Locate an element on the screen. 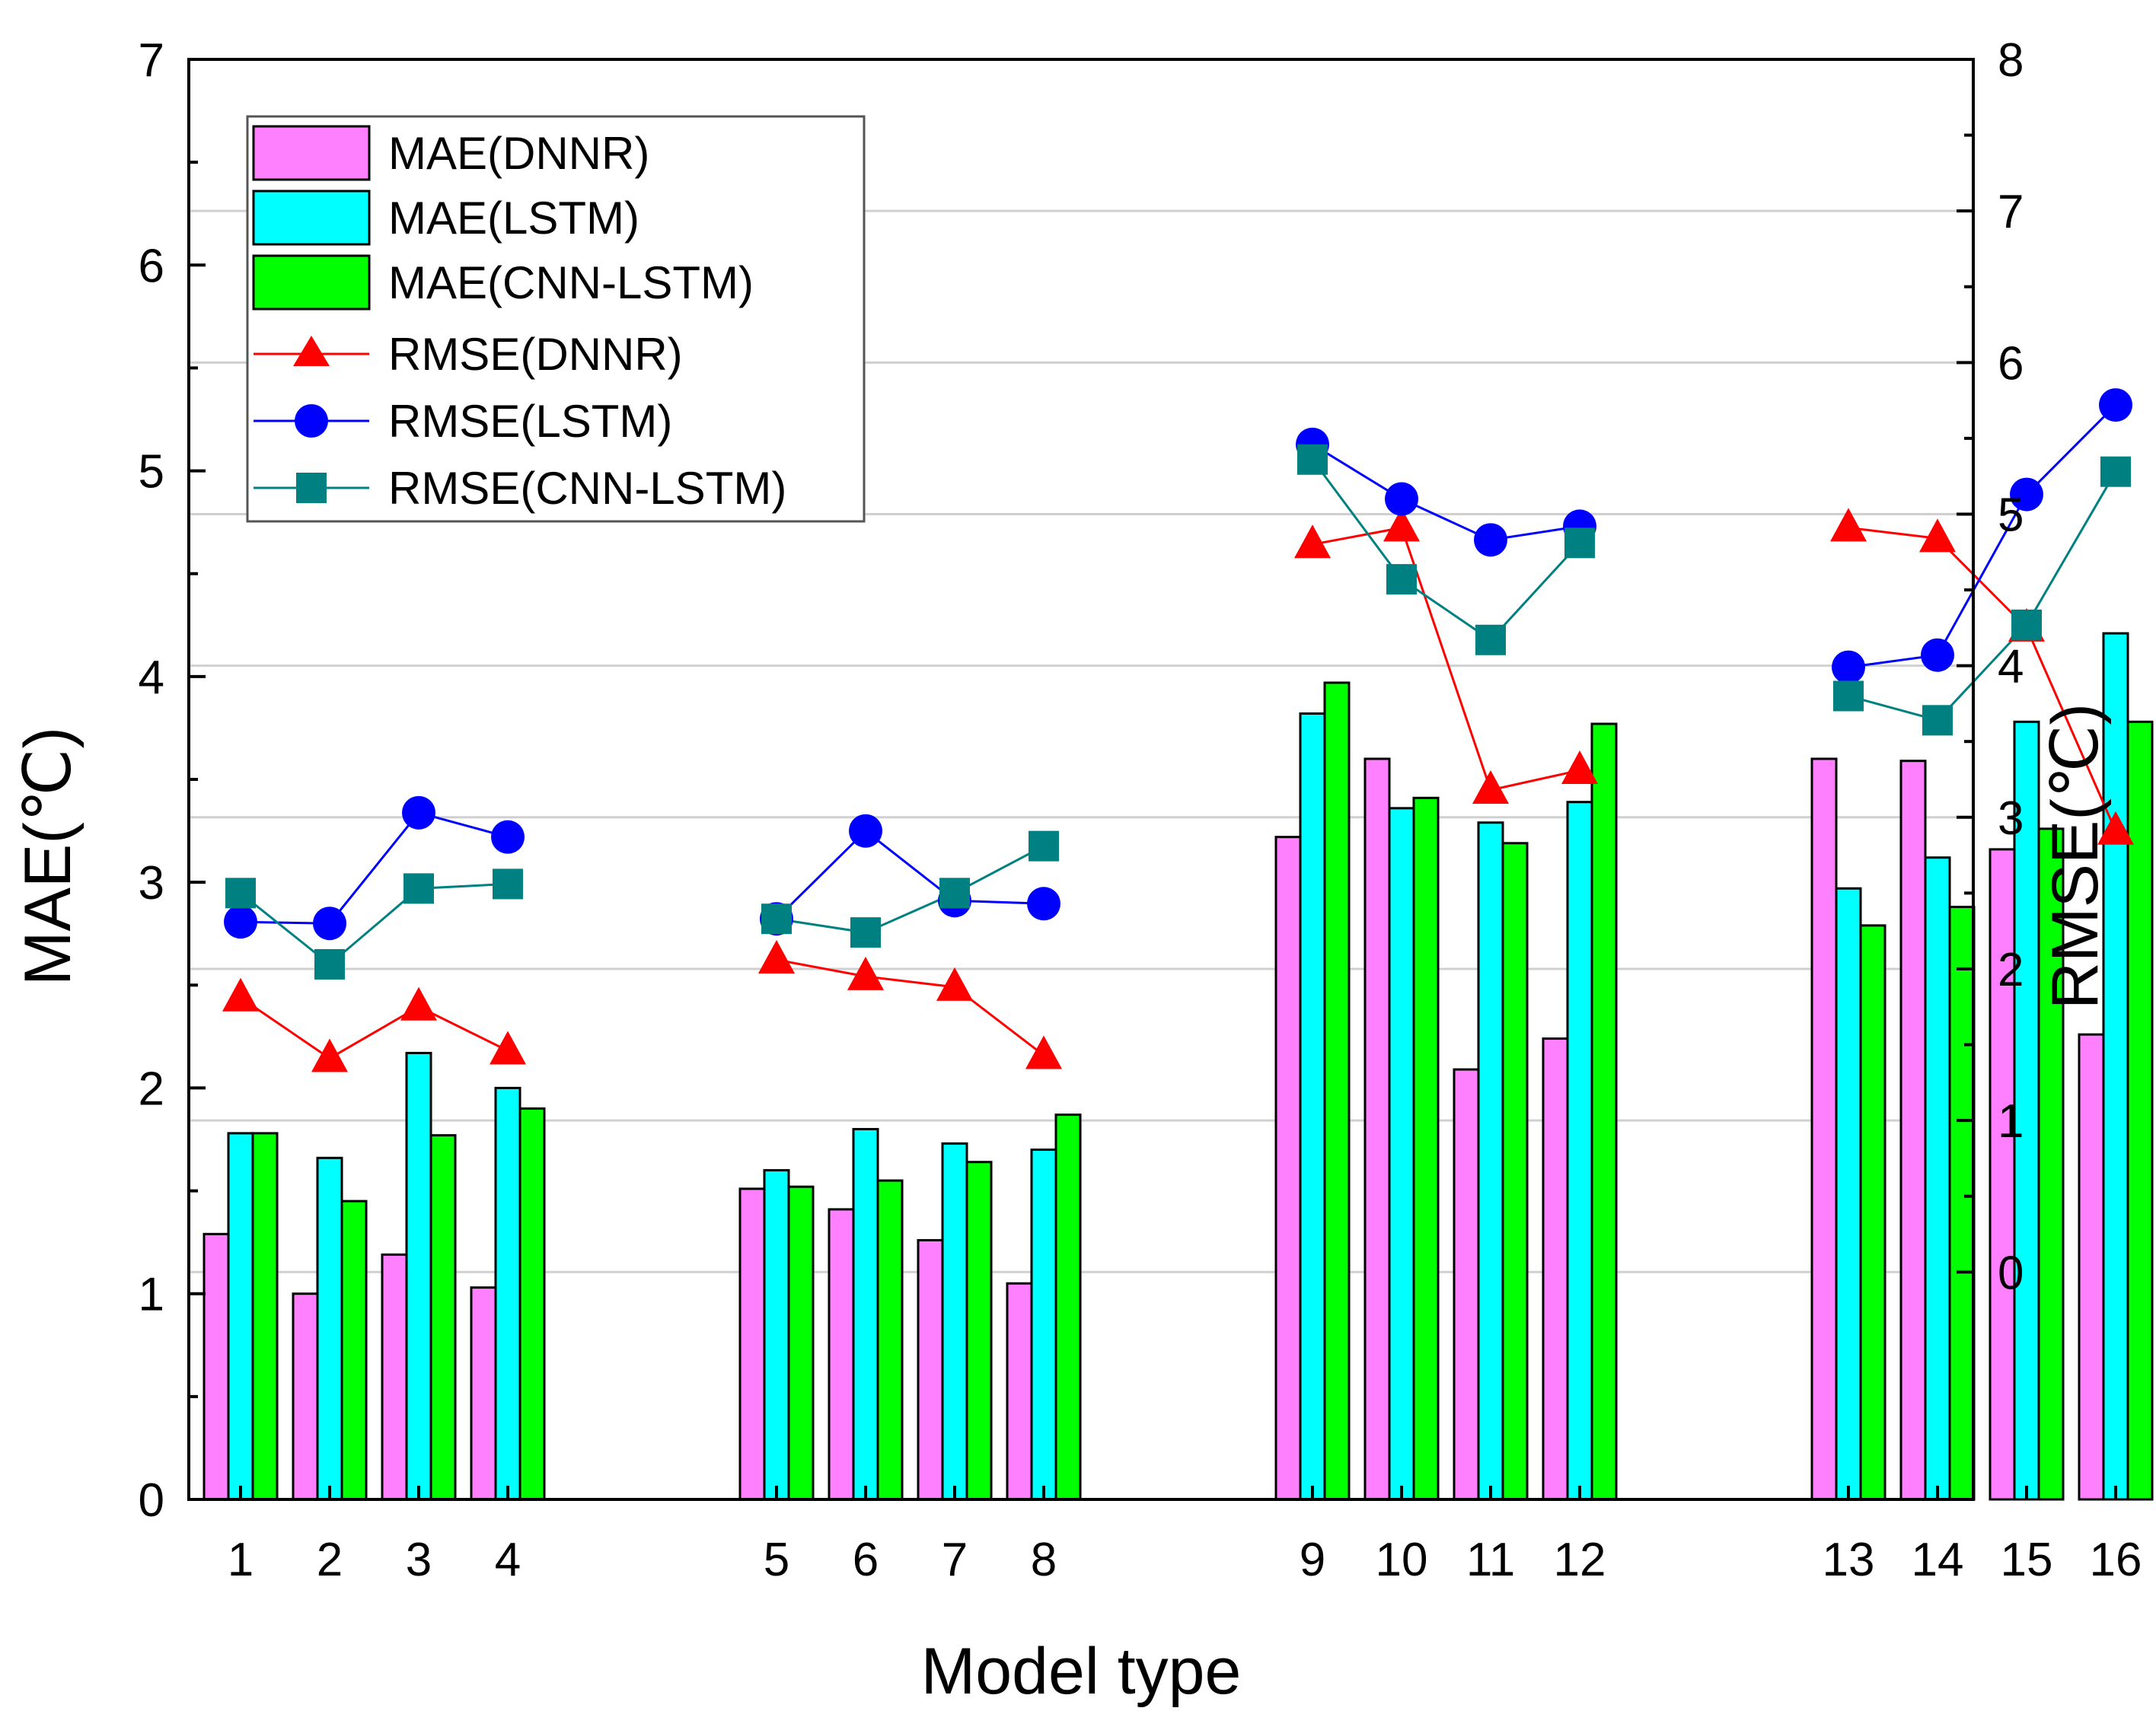 The width and height of the screenshot is (2156, 1727). y2-tick-label: 7 is located at coordinates (2011, 212).